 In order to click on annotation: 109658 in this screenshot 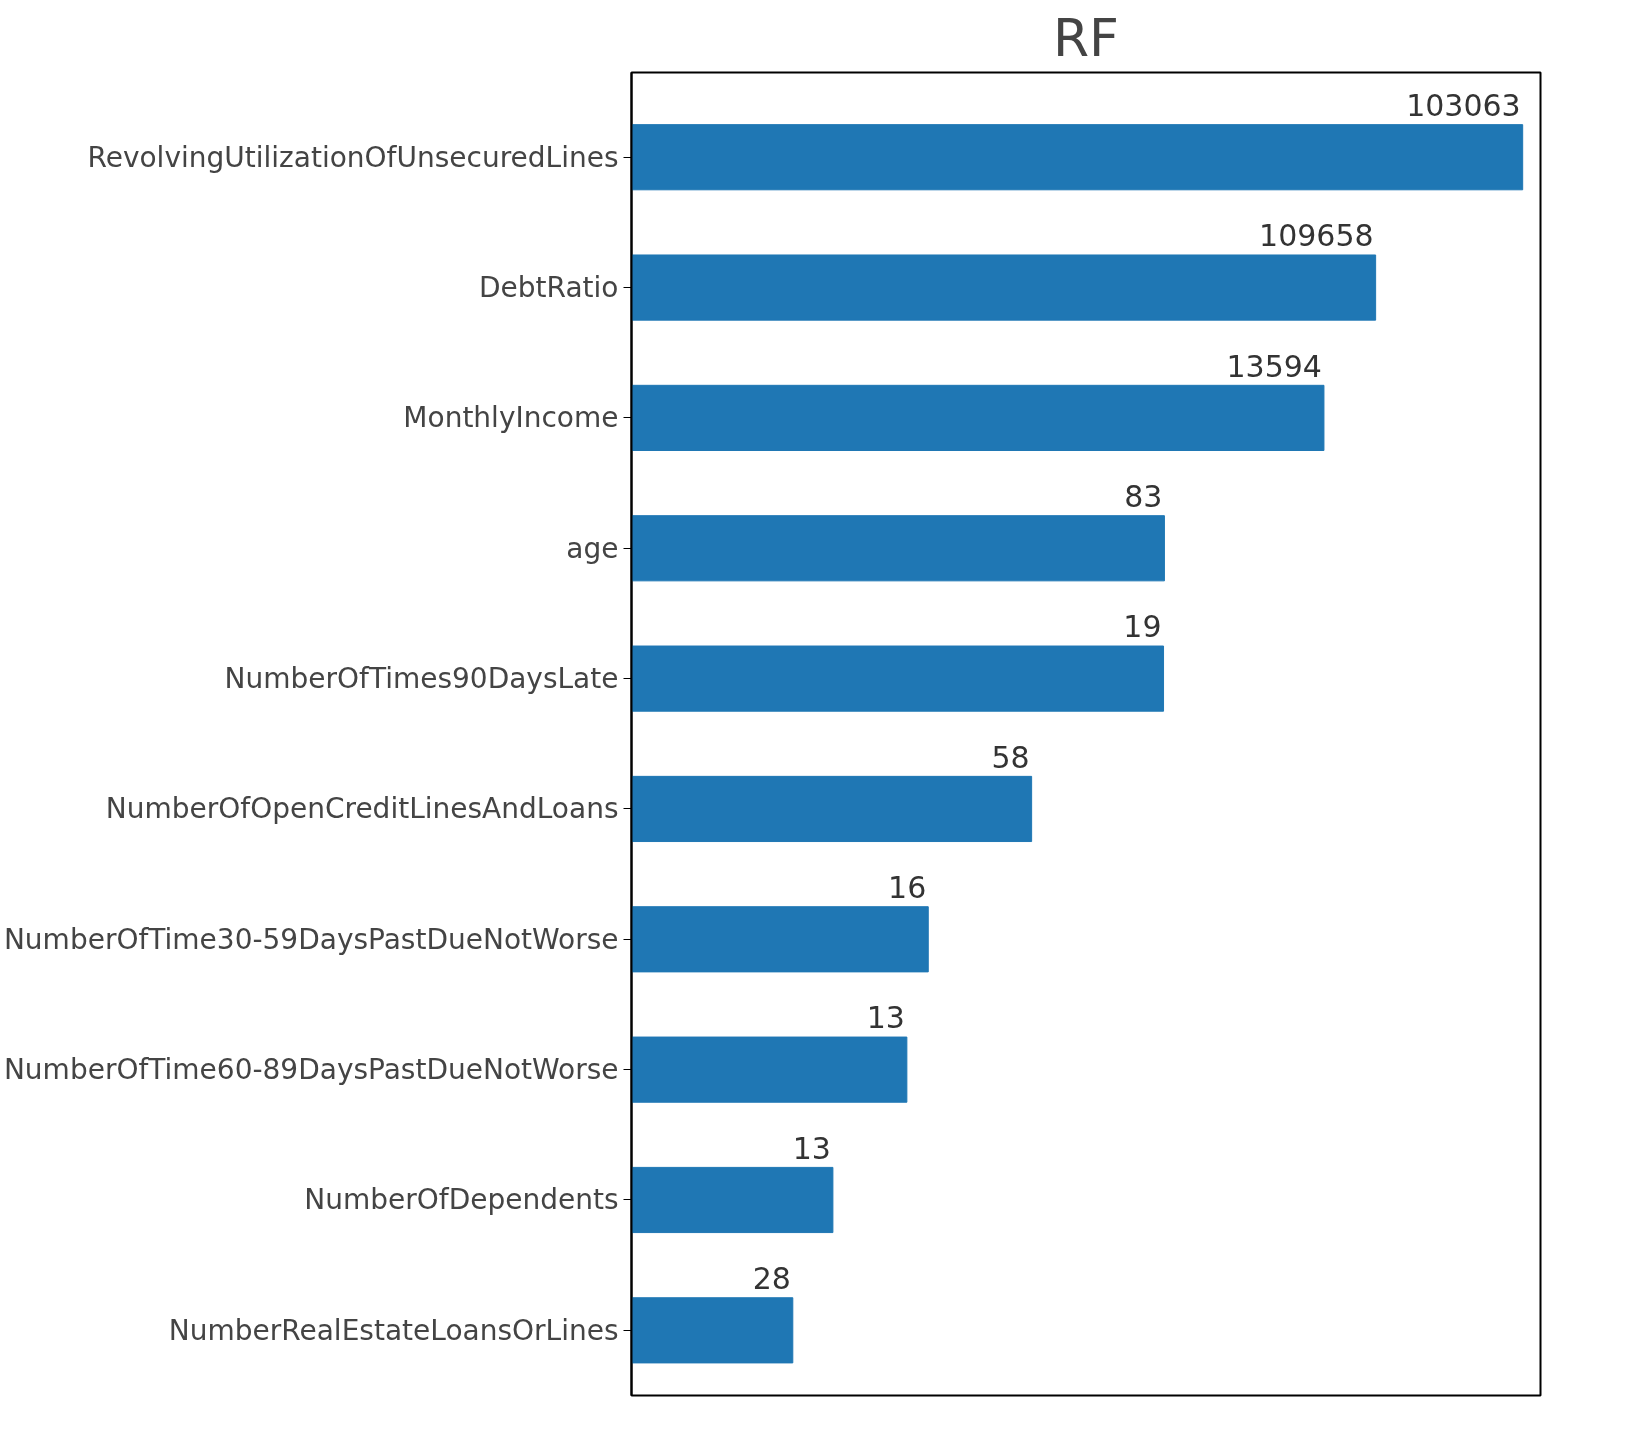, I will do `click(1316, 236)`.